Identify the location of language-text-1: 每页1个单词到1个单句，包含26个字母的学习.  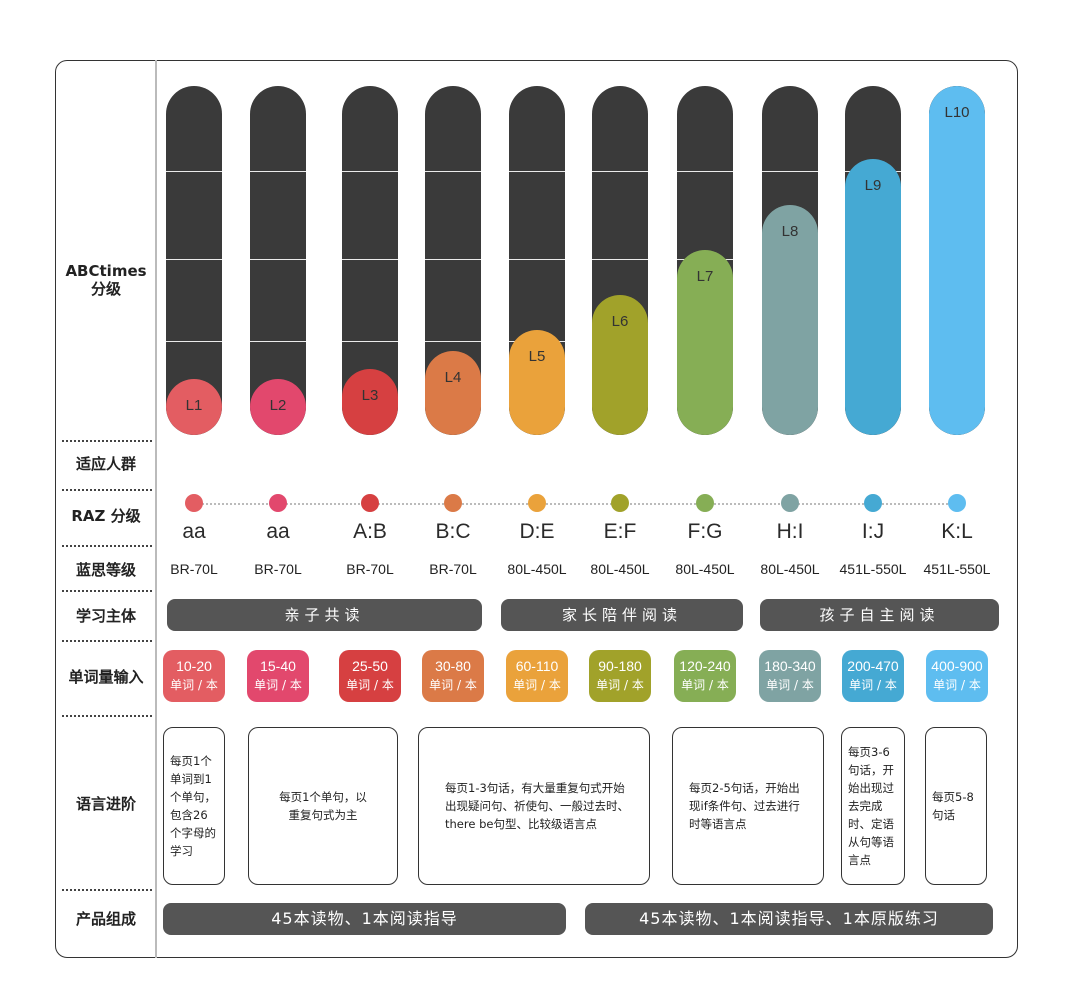
(193, 806).